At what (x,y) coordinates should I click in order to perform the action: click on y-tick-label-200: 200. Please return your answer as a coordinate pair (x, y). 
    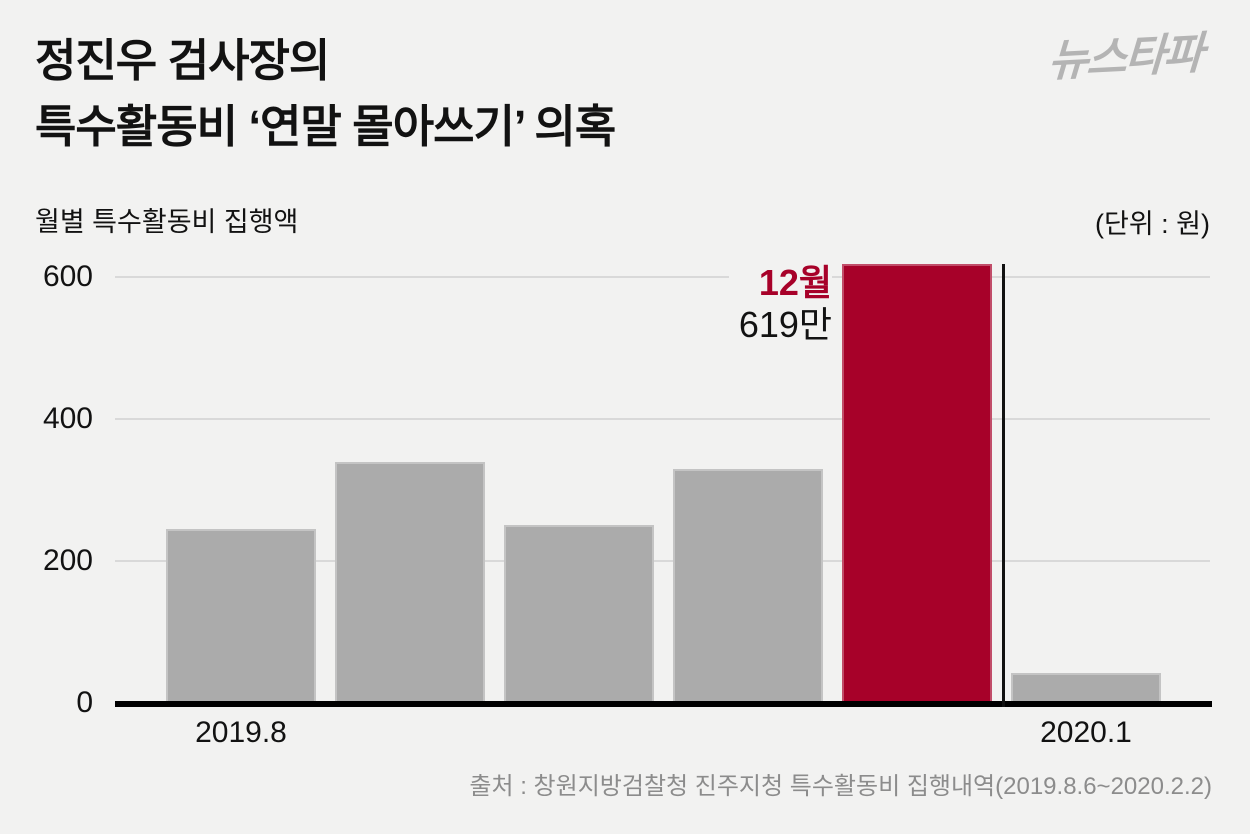
    Looking at the image, I should click on (67, 560).